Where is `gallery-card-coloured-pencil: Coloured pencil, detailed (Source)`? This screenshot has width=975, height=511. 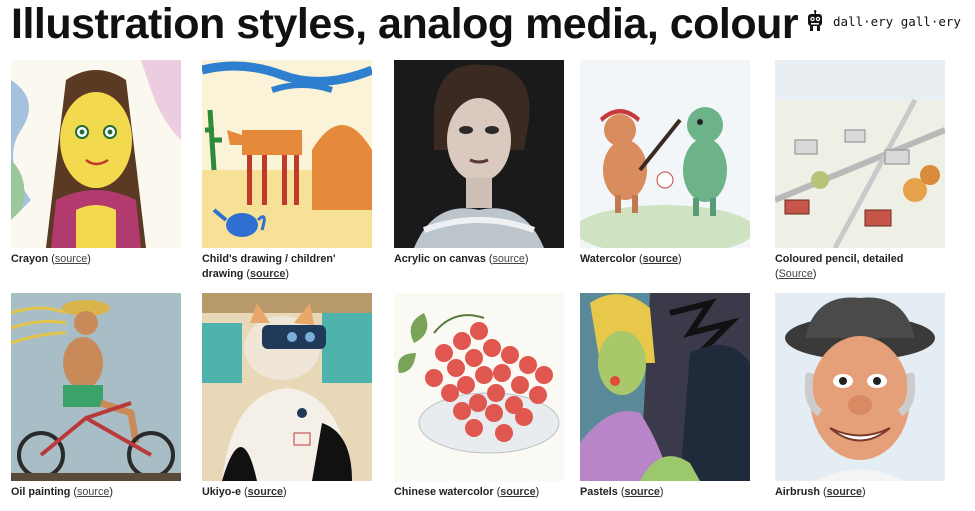
gallery-card-coloured-pencil: Coloured pencil, detailed (Source) is located at coordinates (861, 171).